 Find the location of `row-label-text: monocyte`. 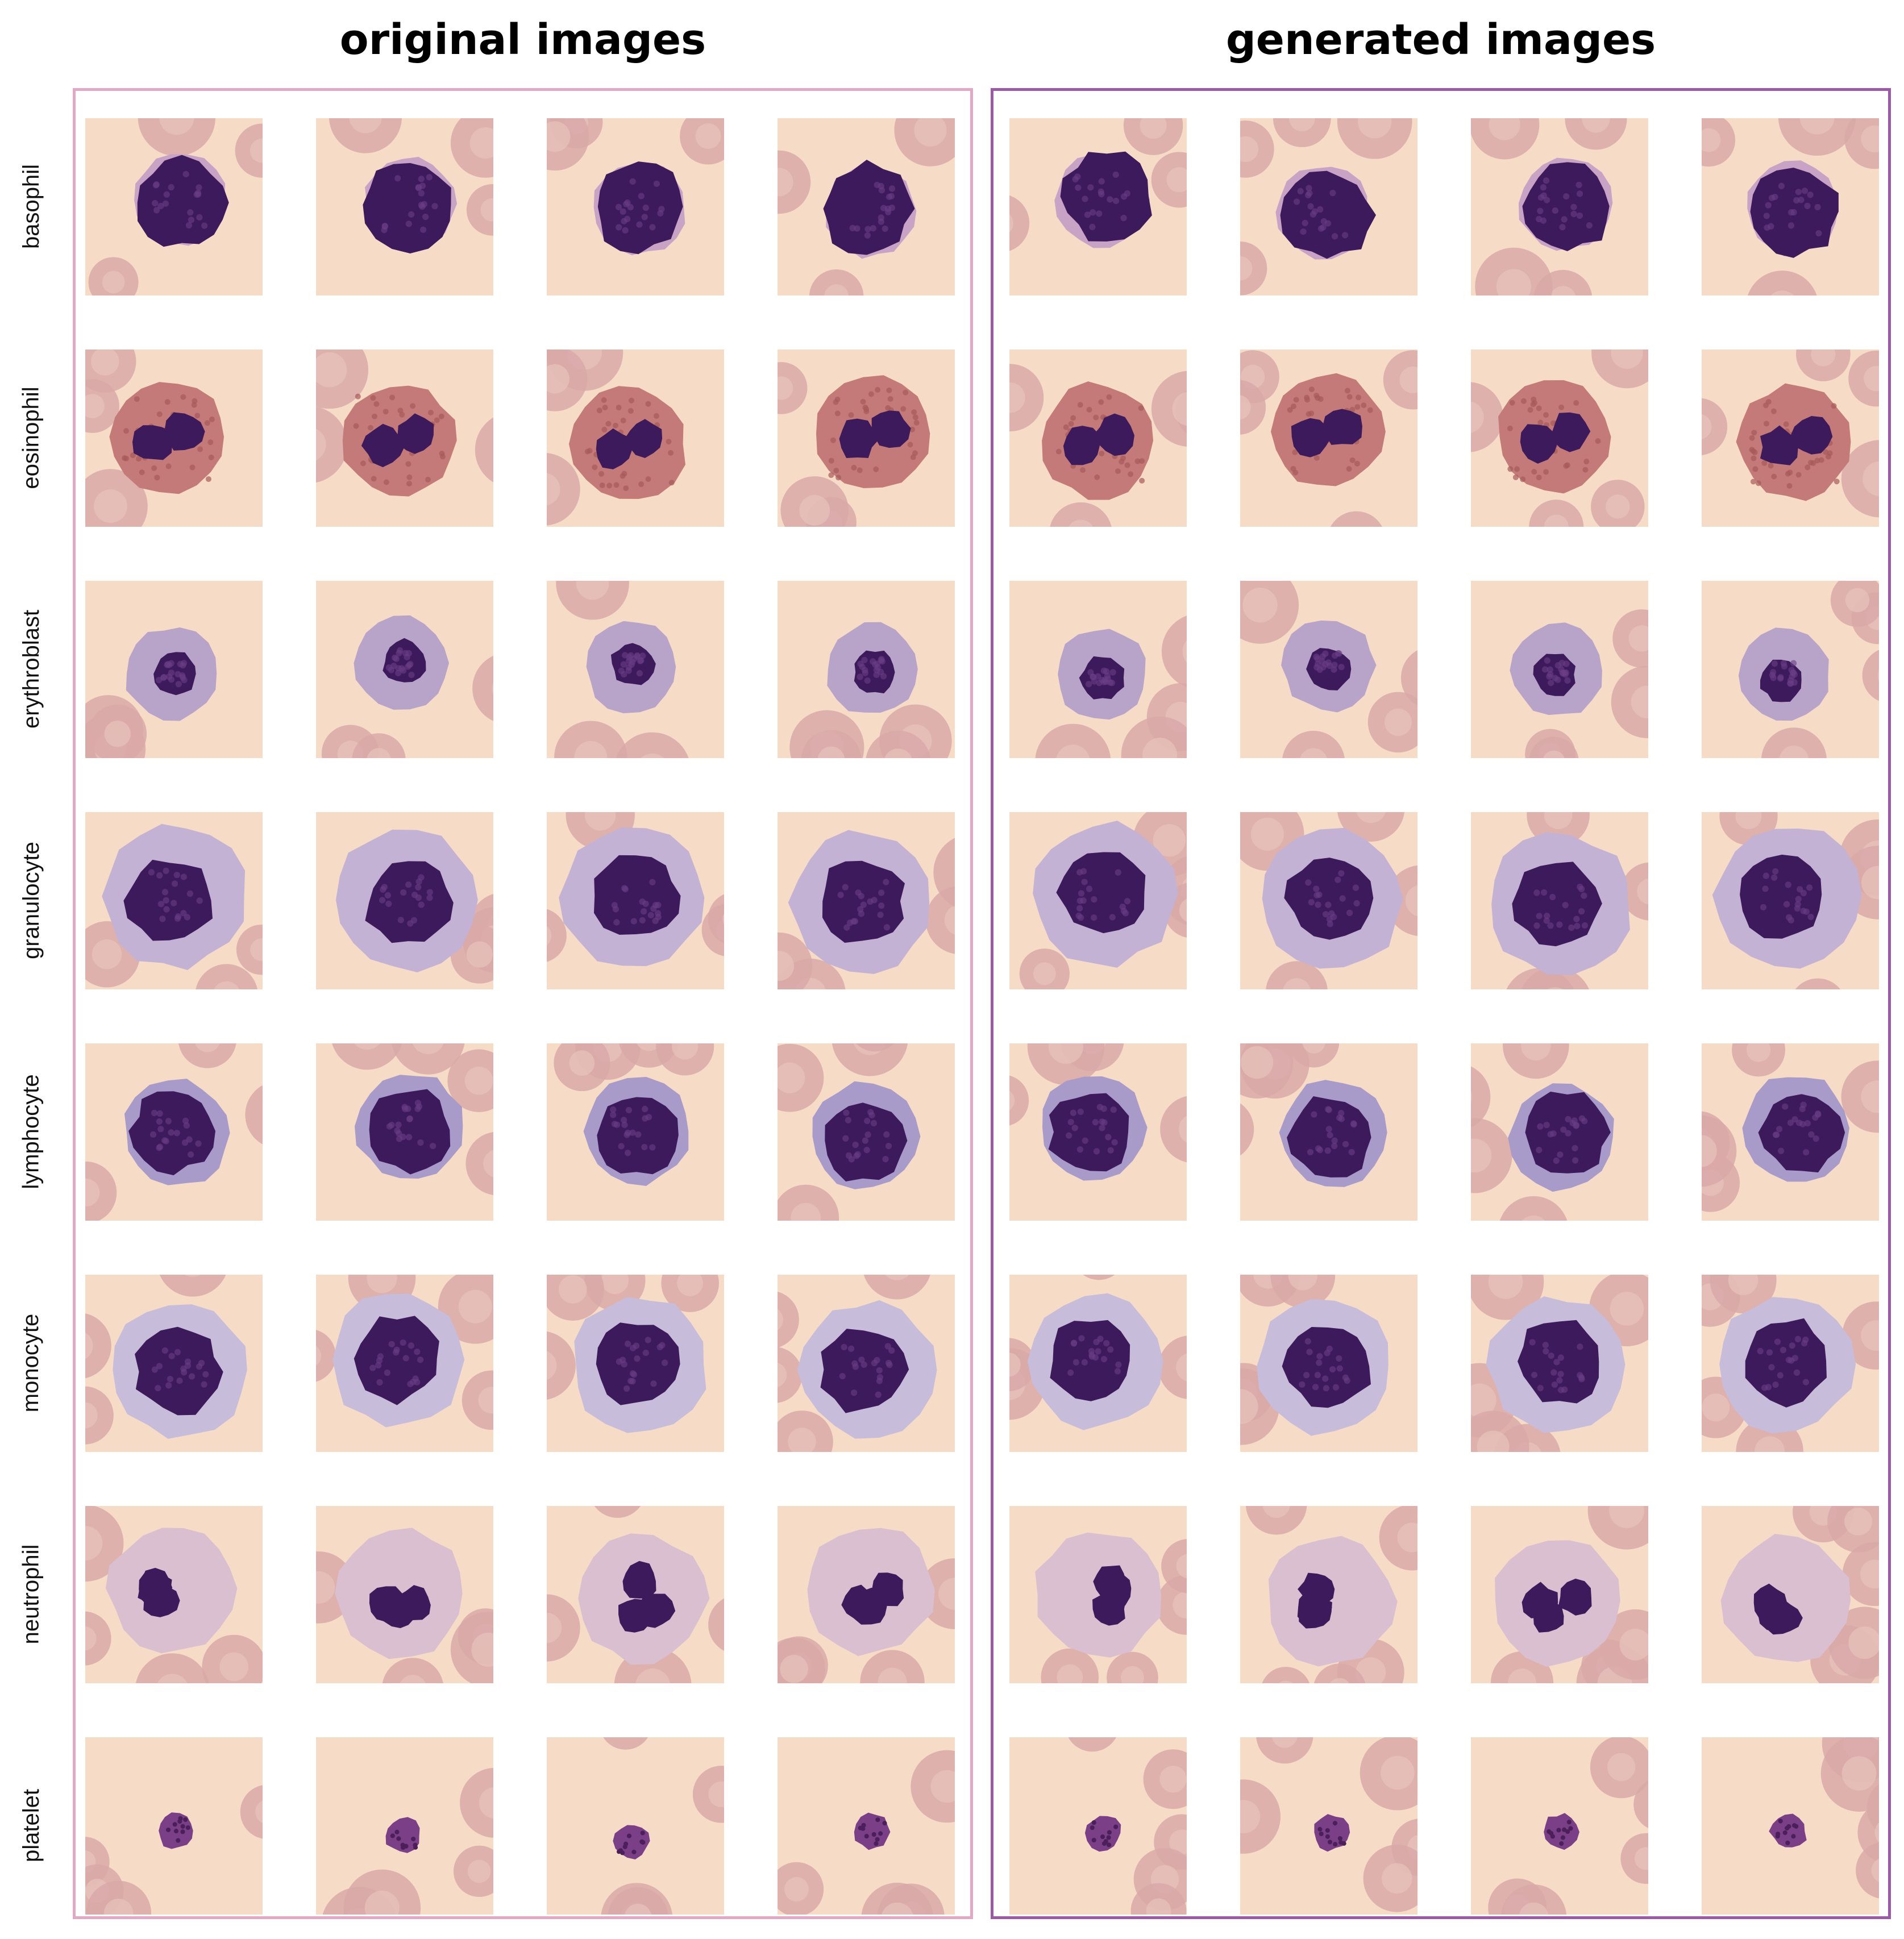

row-label-text: monocyte is located at coordinates (31, 1362).